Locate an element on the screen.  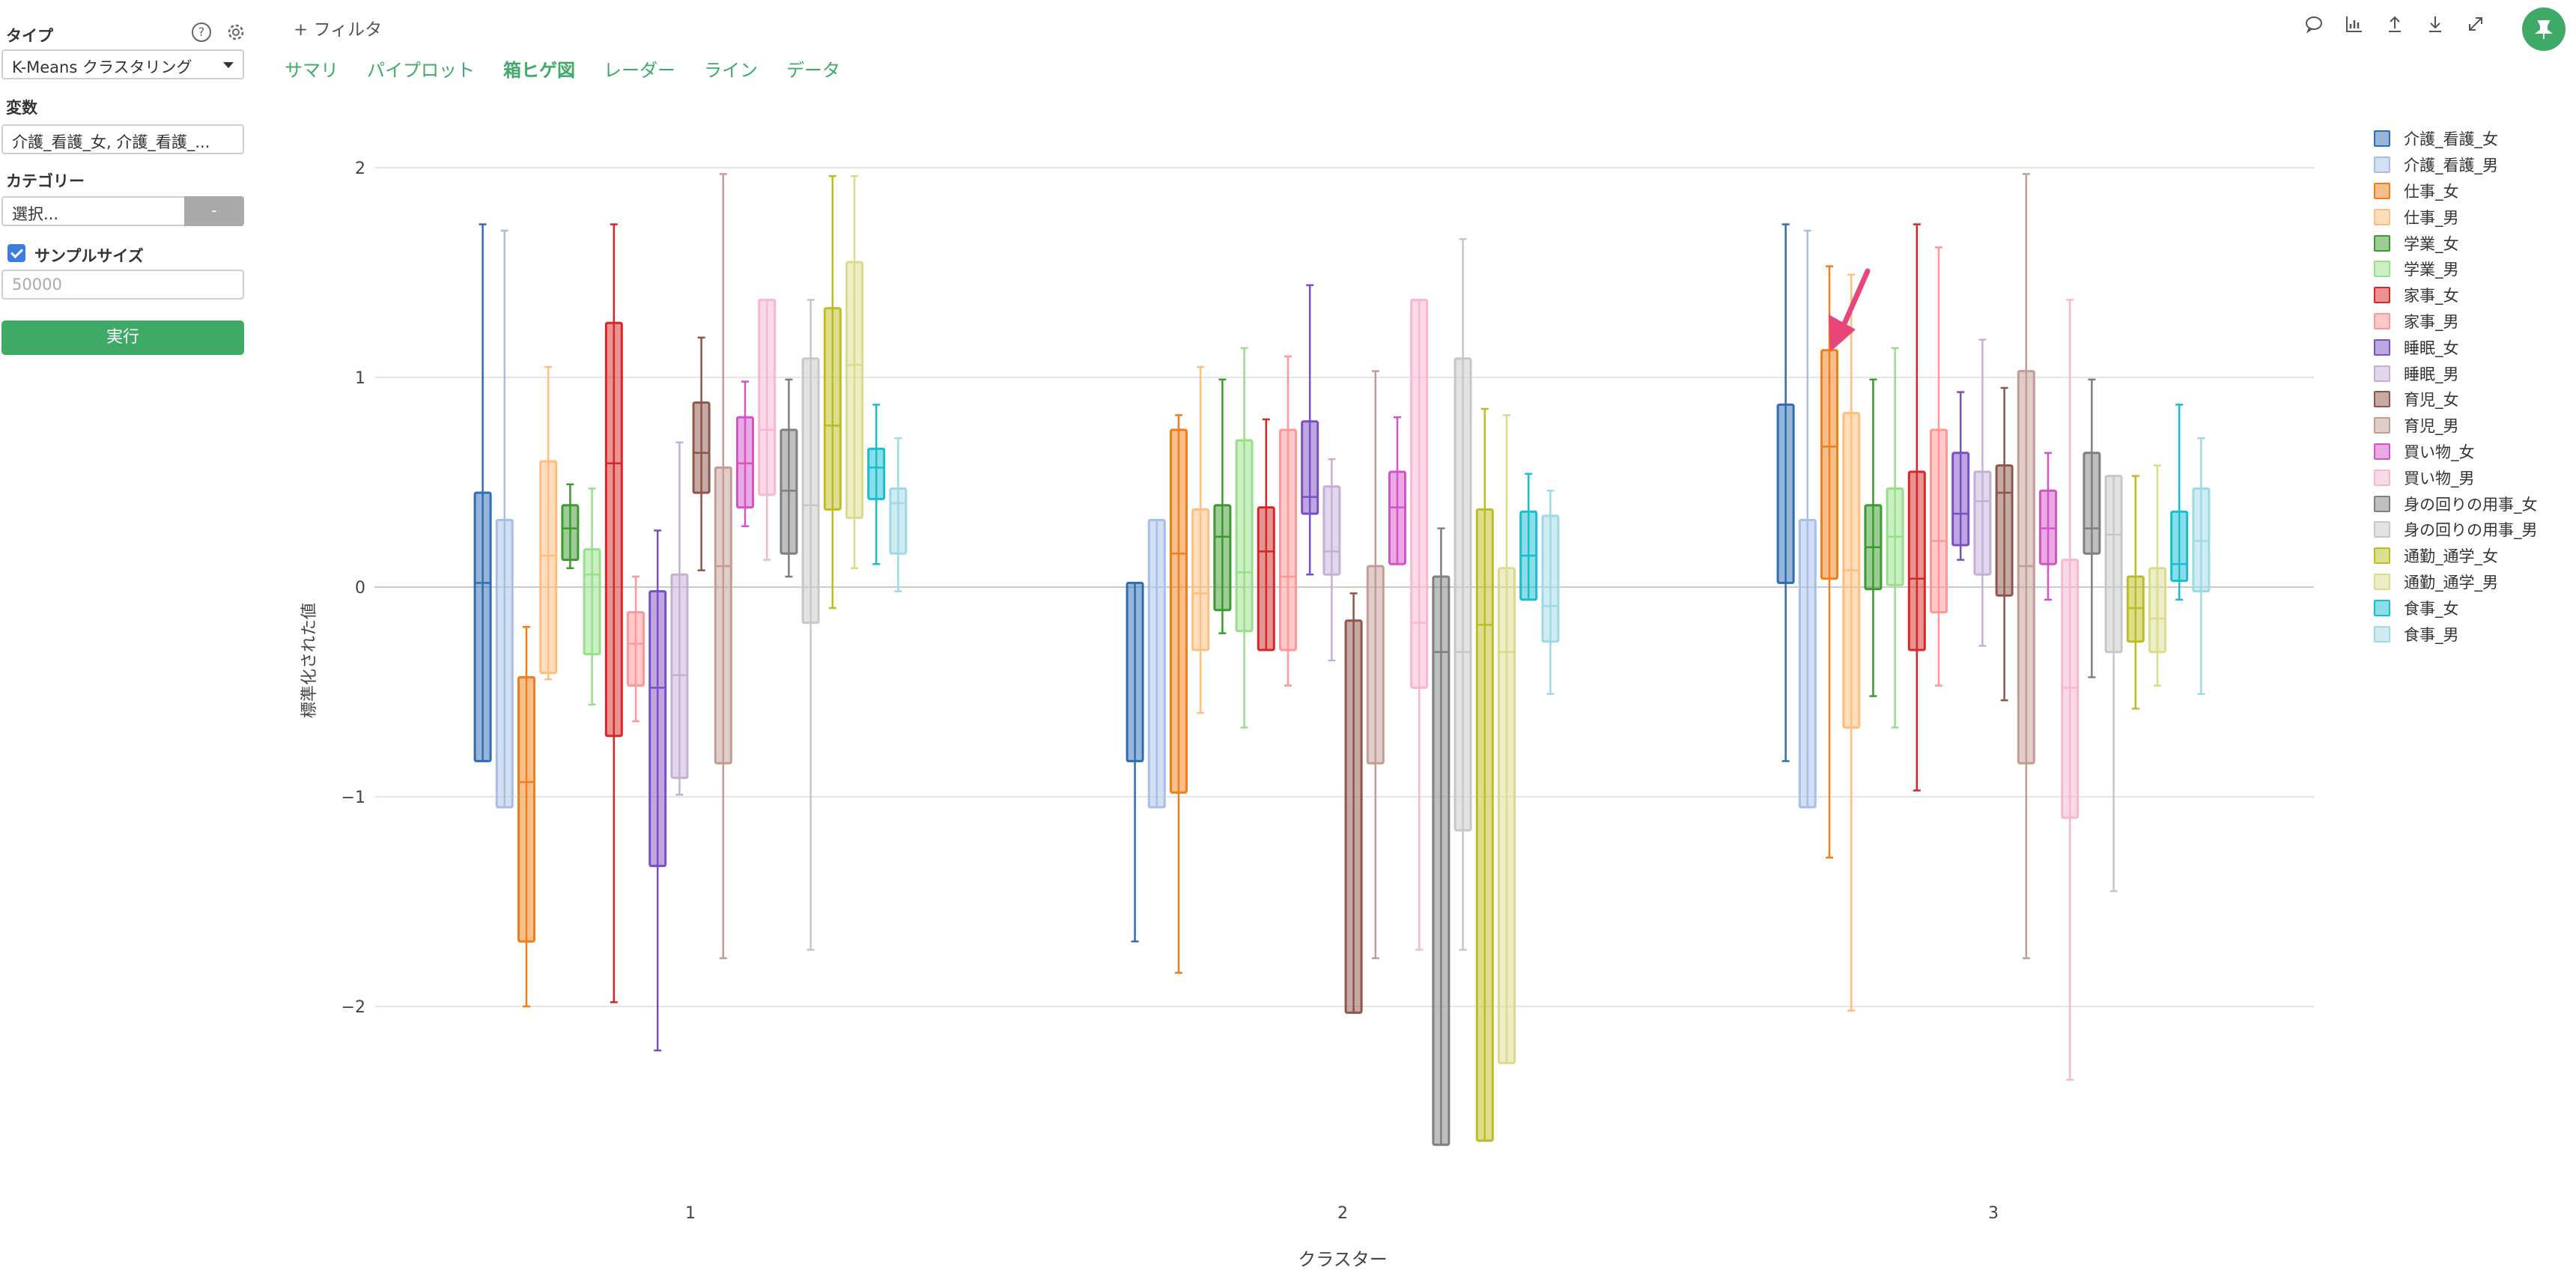
legend-item: 身の回りの用事_女 is located at coordinates (2456, 503).